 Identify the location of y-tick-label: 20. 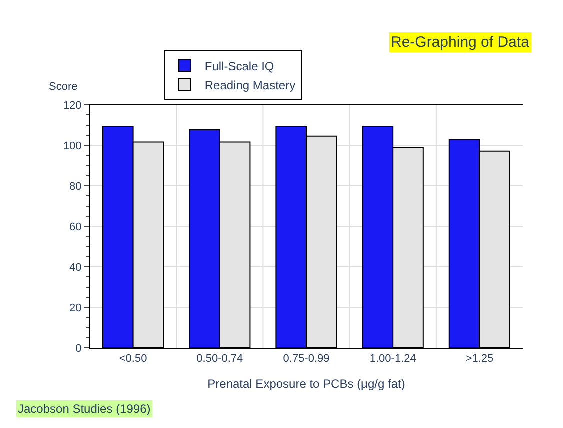
(76, 308).